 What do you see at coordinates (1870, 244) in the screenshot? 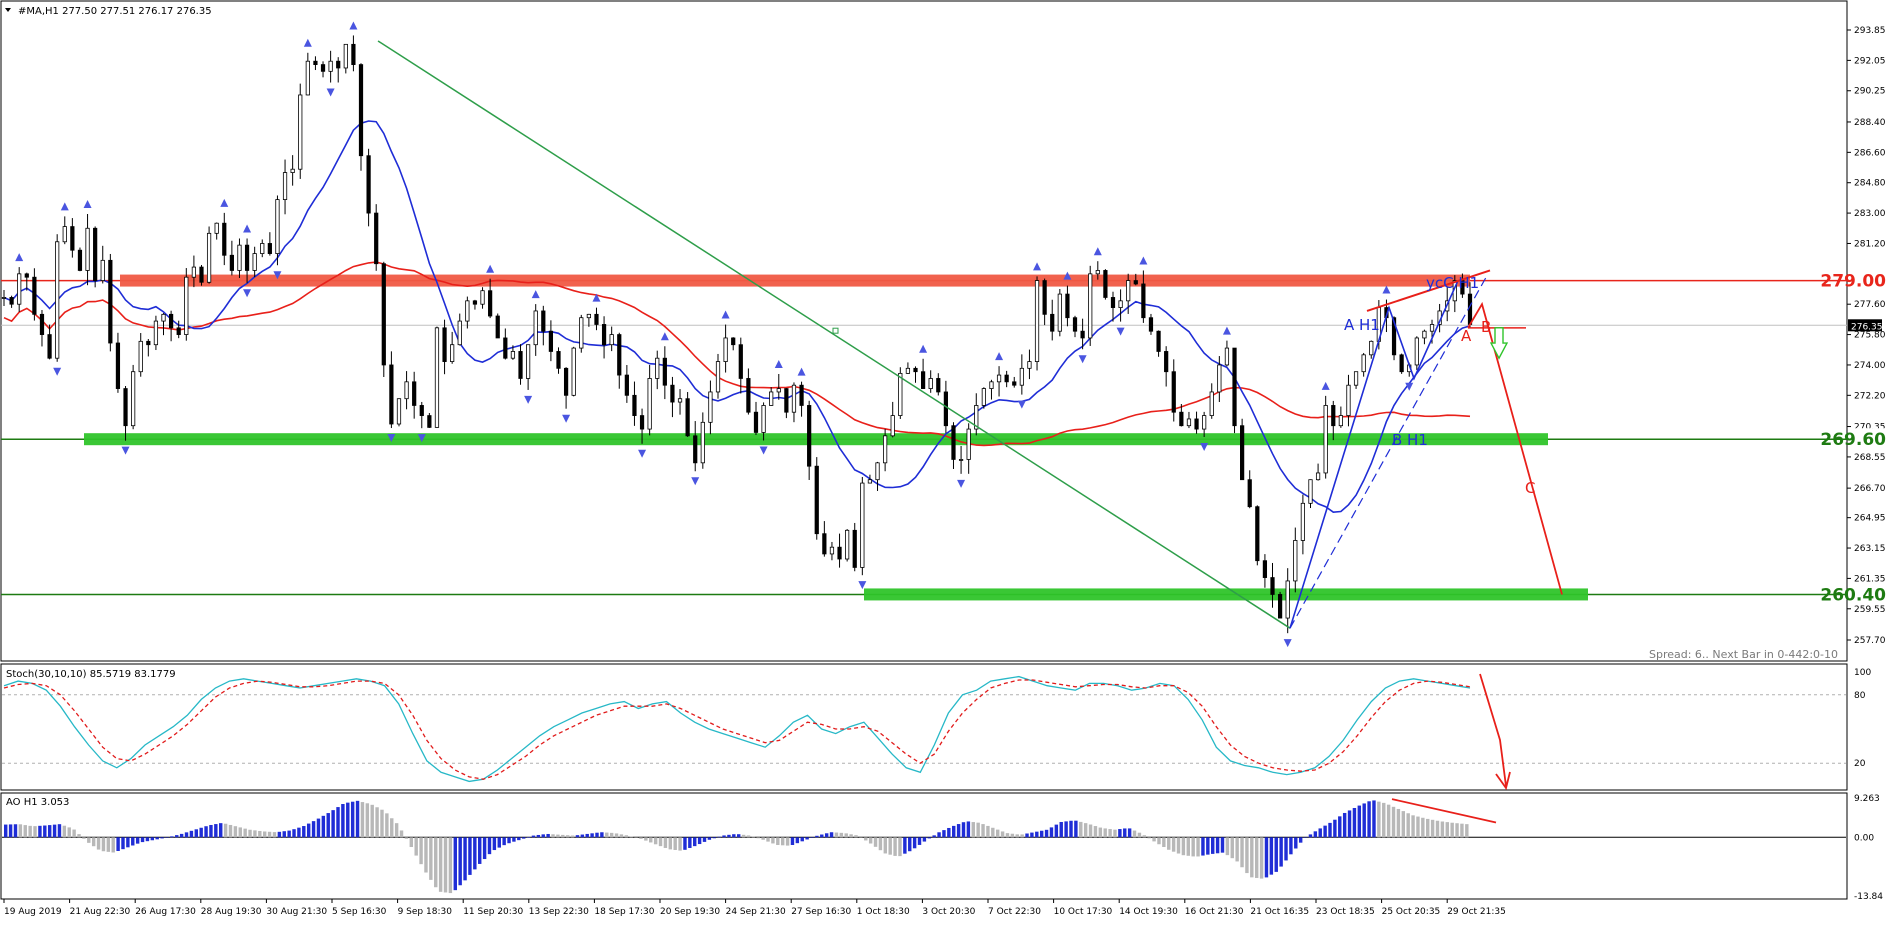
I see `price-tick-label: 281.20` at bounding box center [1870, 244].